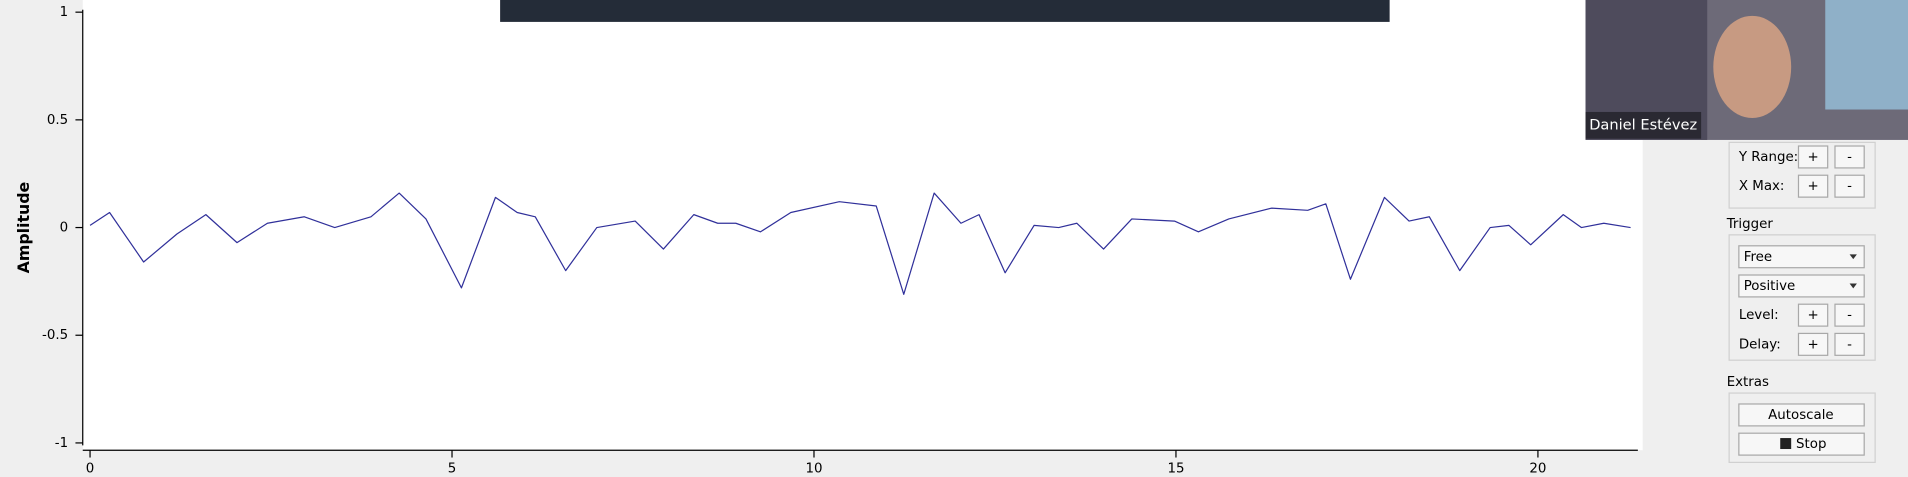 The height and width of the screenshot is (477, 1908). Describe the element at coordinates (1768, 157) in the screenshot. I see `label: Y Range:` at that location.